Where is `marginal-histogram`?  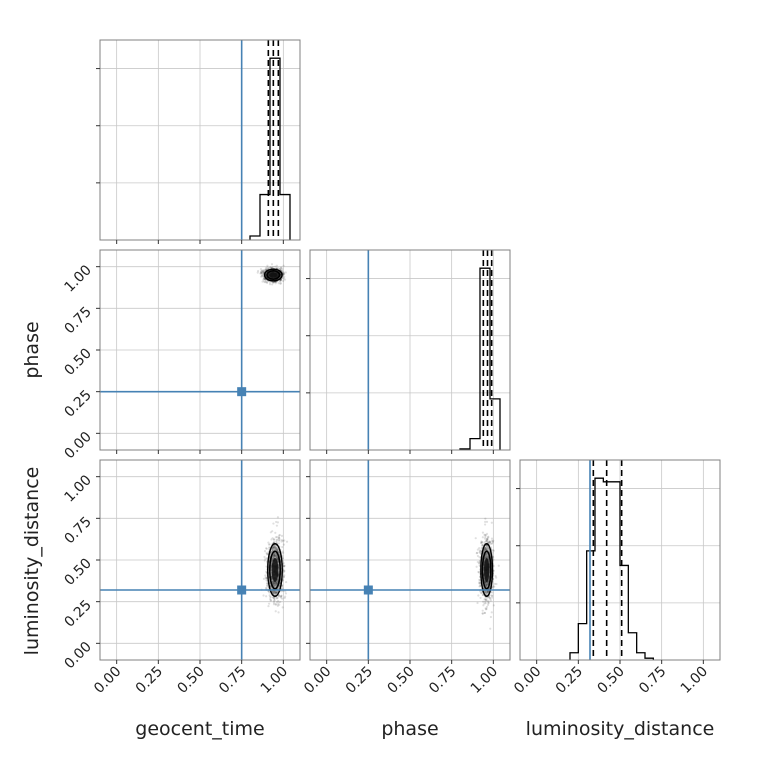 marginal-histogram is located at coordinates (480, 358).